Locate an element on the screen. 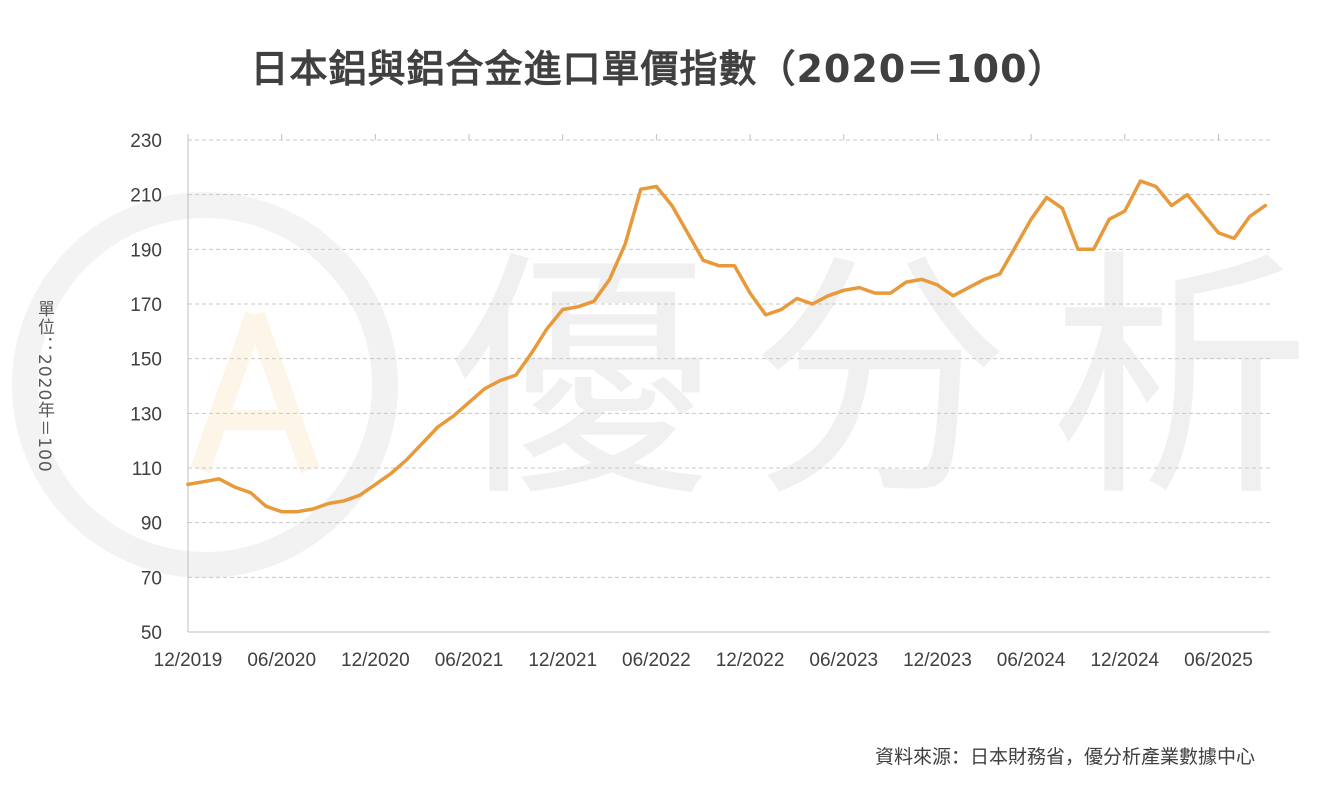  y-tick-label: 90 is located at coordinates (151, 524).